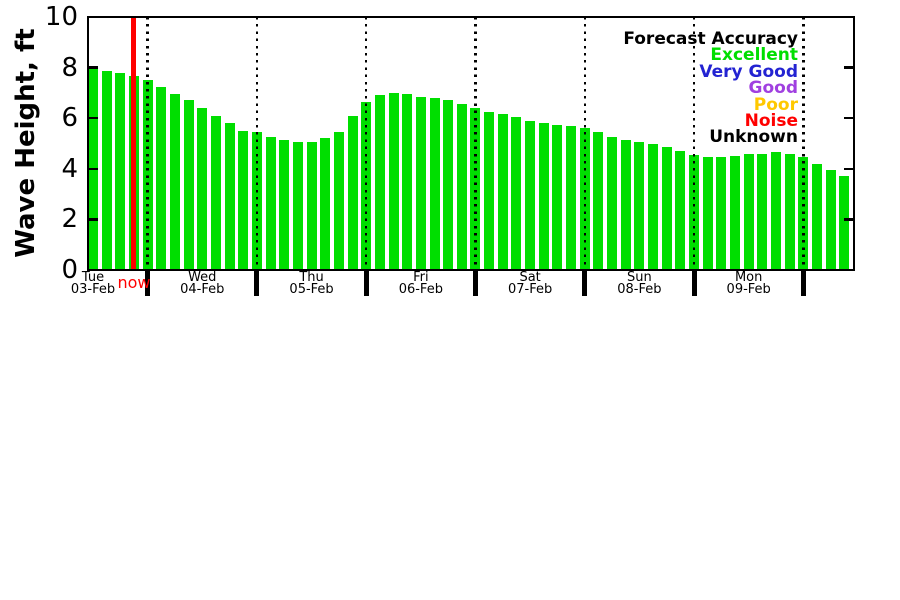 This screenshot has width=900, height=600. Describe the element at coordinates (134, 143) in the screenshot. I see `now-line` at that location.